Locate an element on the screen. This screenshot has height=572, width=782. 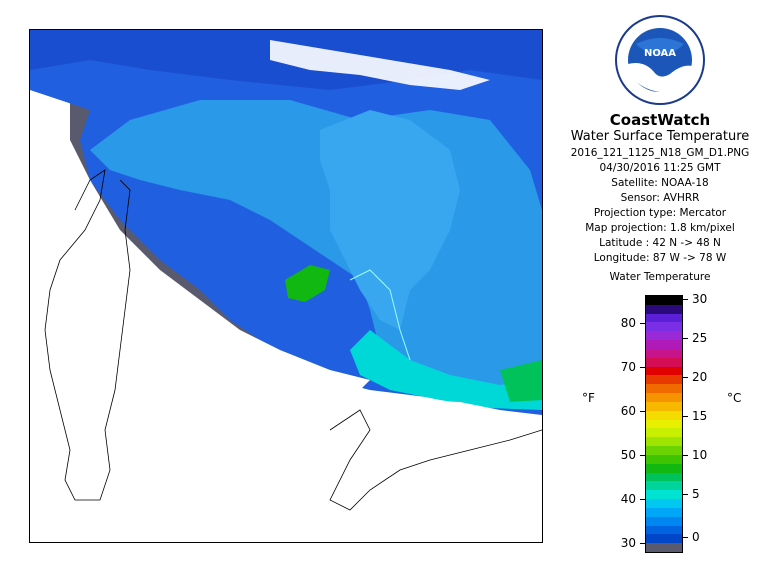
celsius-tick-label: 30 is located at coordinates (700, 299).